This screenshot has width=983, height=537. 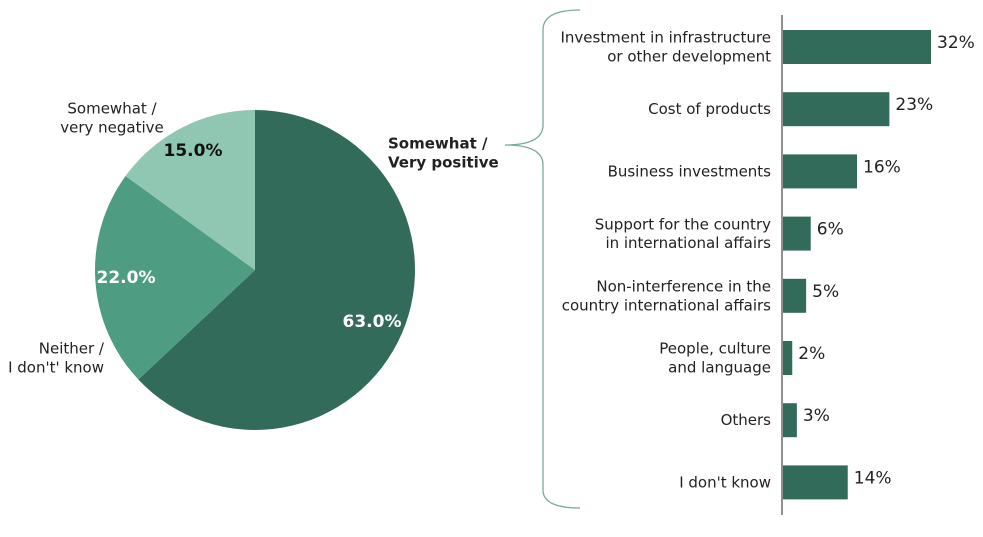 What do you see at coordinates (825, 292) in the screenshot?
I see `value-label: 5%` at bounding box center [825, 292].